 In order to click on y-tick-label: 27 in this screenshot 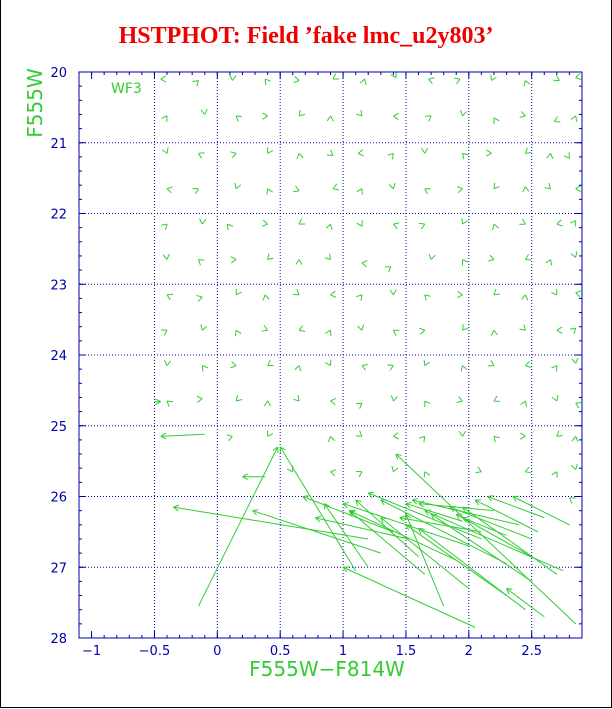, I will do `click(58, 568)`.